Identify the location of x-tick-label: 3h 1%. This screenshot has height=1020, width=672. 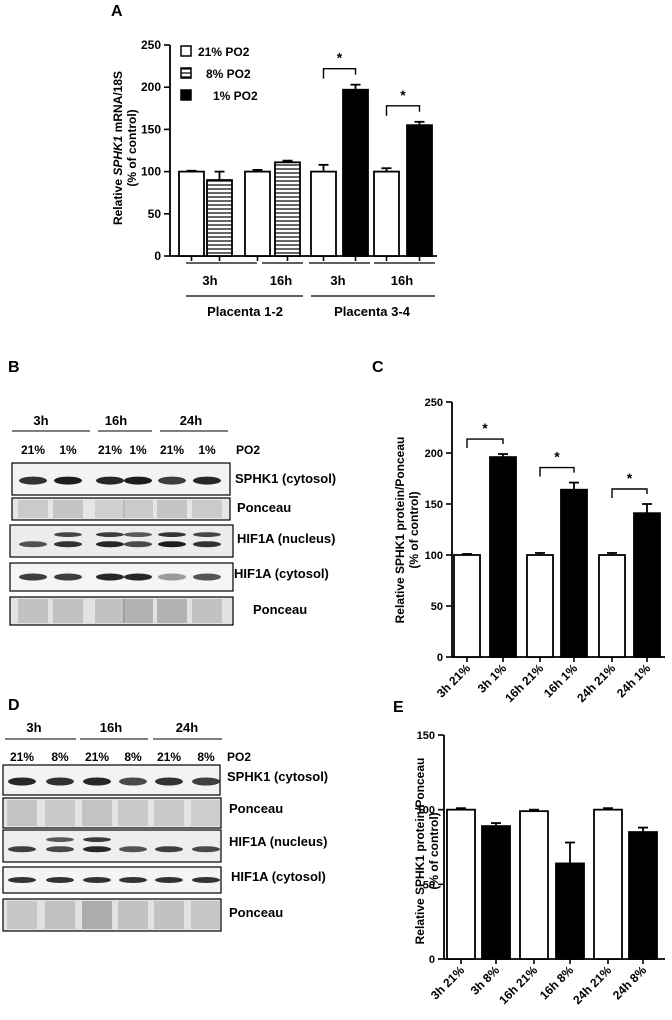
(492, 678).